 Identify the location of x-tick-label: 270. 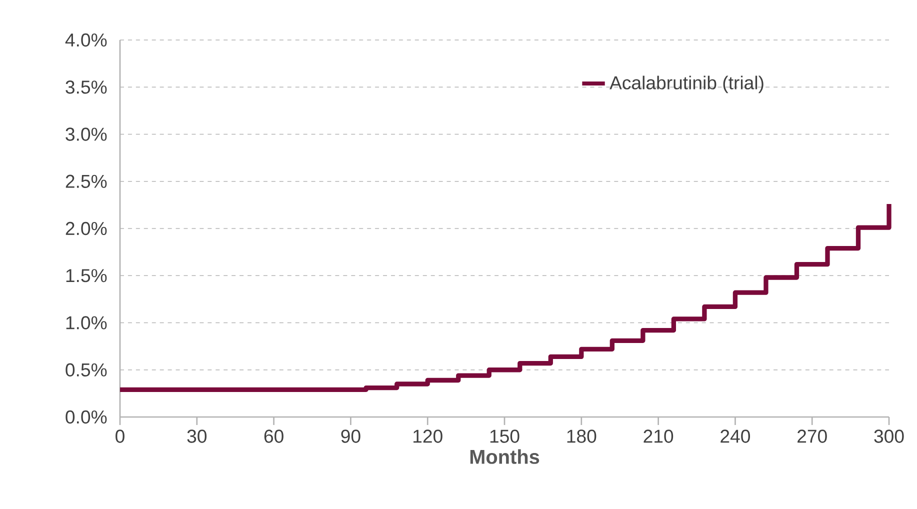
(812, 436).